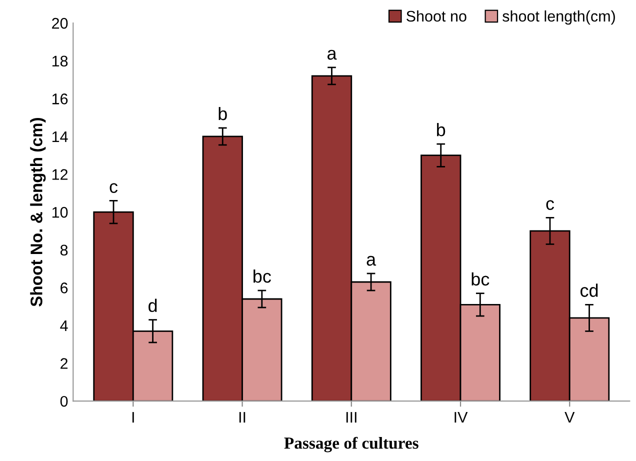 This screenshot has height=461, width=636. I want to click on x-tick-label: V, so click(569, 417).